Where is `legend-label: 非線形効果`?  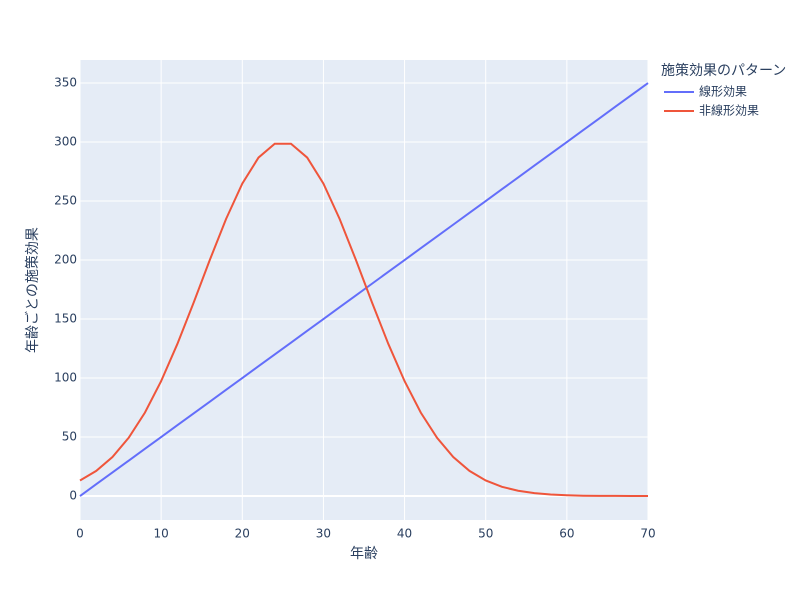 legend-label: 非線形効果 is located at coordinates (729, 110).